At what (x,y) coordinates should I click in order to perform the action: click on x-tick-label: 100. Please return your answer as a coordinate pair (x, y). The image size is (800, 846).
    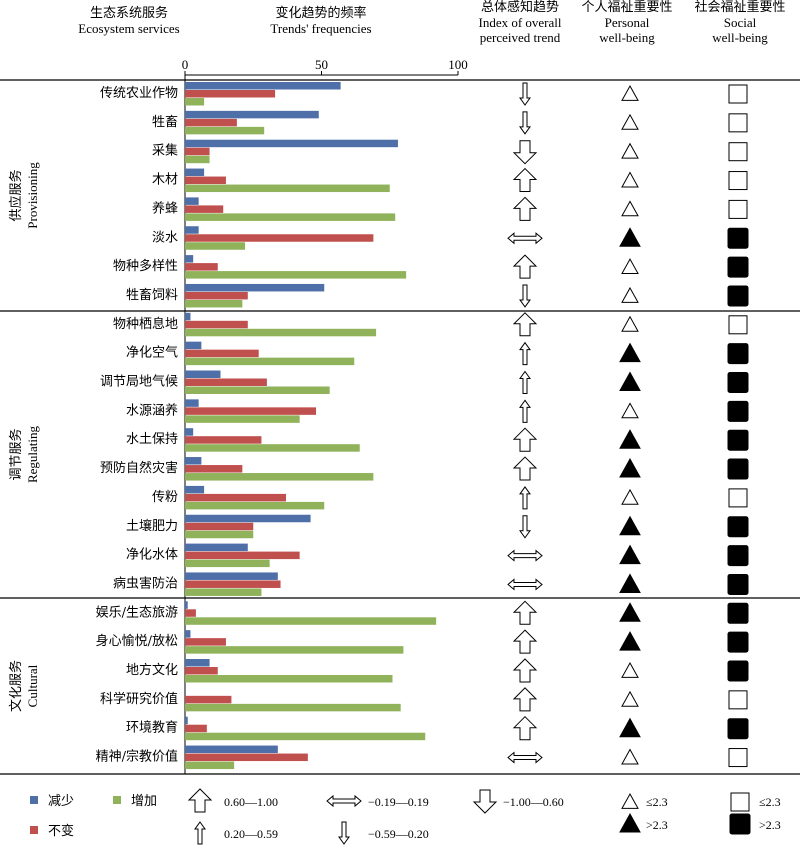
    Looking at the image, I should click on (458, 64).